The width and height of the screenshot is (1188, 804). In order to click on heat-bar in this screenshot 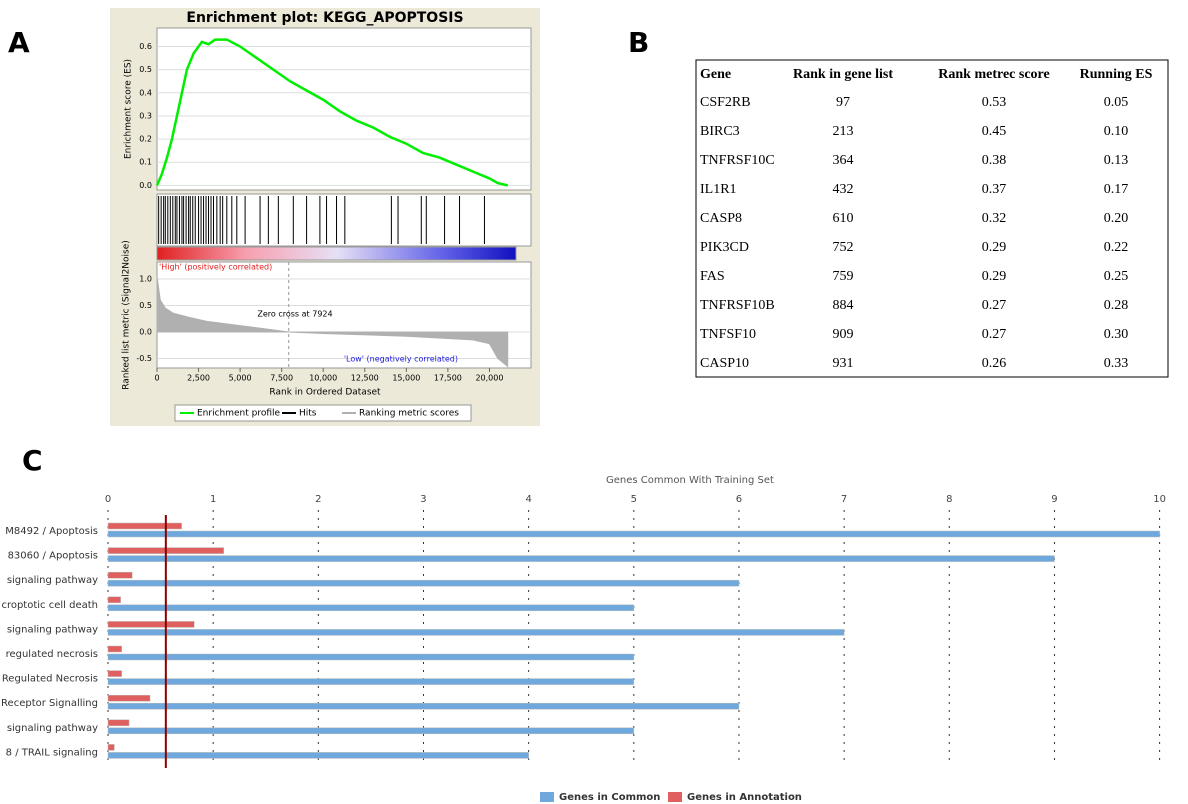, I will do `click(336, 253)`.